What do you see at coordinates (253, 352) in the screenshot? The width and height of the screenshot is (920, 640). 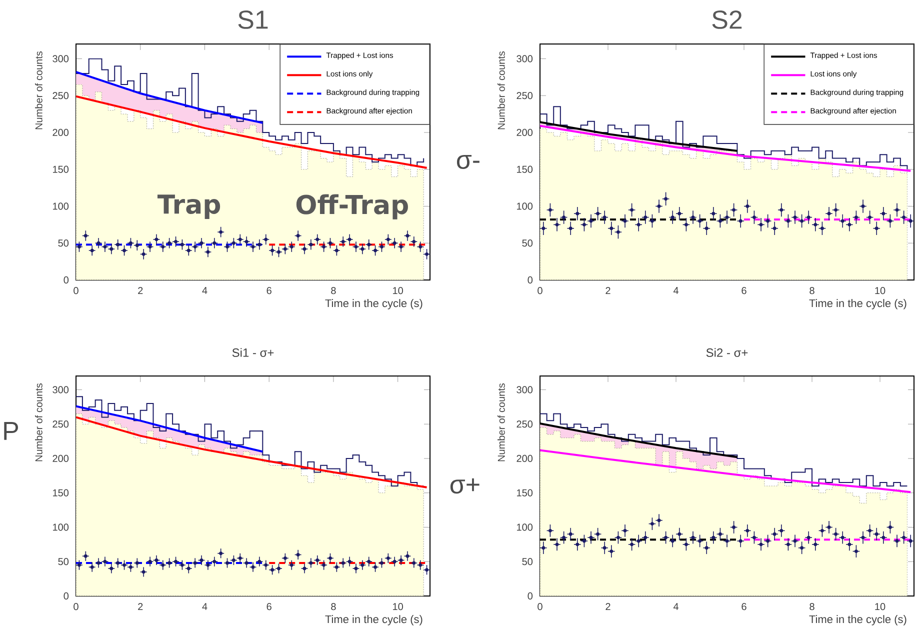 I see `chart-title: Si1 - σ+` at bounding box center [253, 352].